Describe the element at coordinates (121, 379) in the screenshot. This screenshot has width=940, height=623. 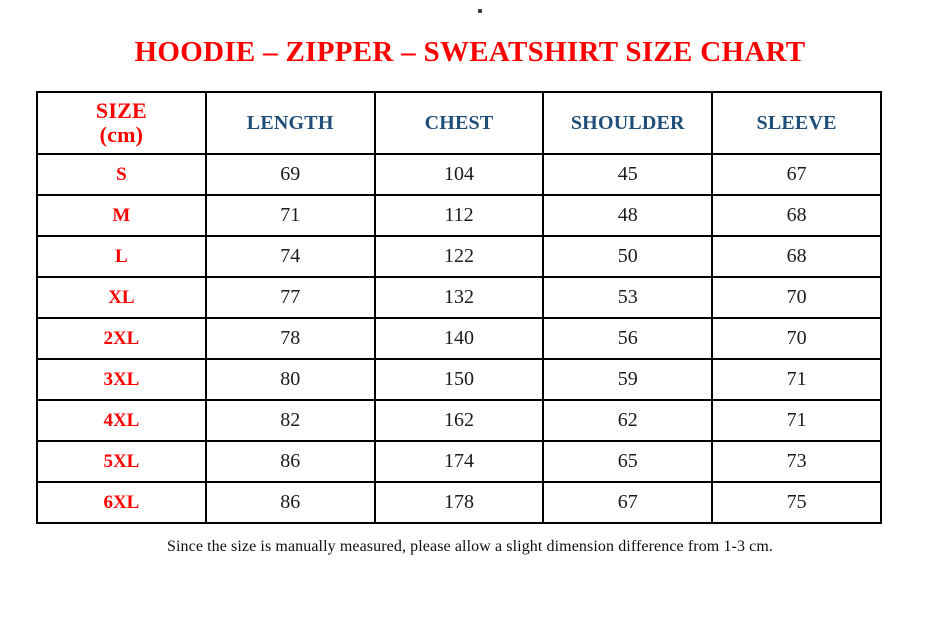
I see `size-cell: 3XL` at that location.